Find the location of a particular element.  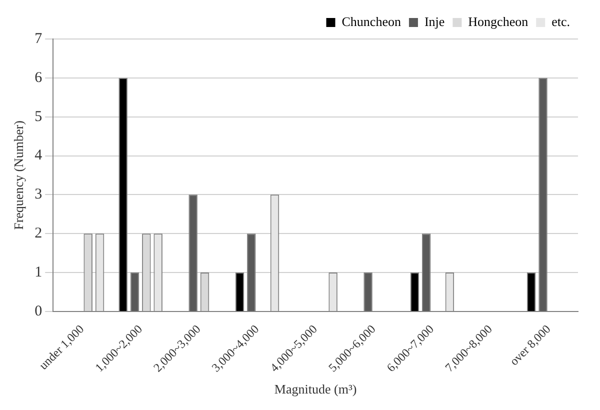

x-axis-title: Magnitude (m³) is located at coordinates (315, 389).